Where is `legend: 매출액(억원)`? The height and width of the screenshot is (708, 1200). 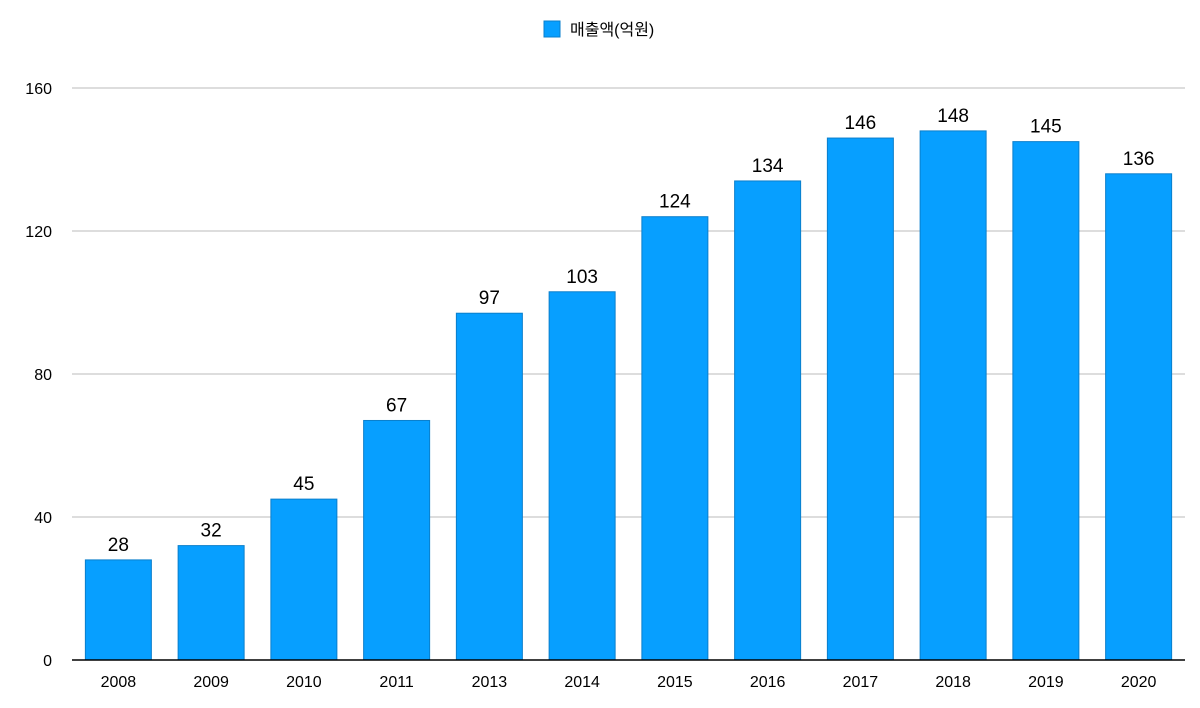
legend: 매출액(억원) is located at coordinates (598, 29).